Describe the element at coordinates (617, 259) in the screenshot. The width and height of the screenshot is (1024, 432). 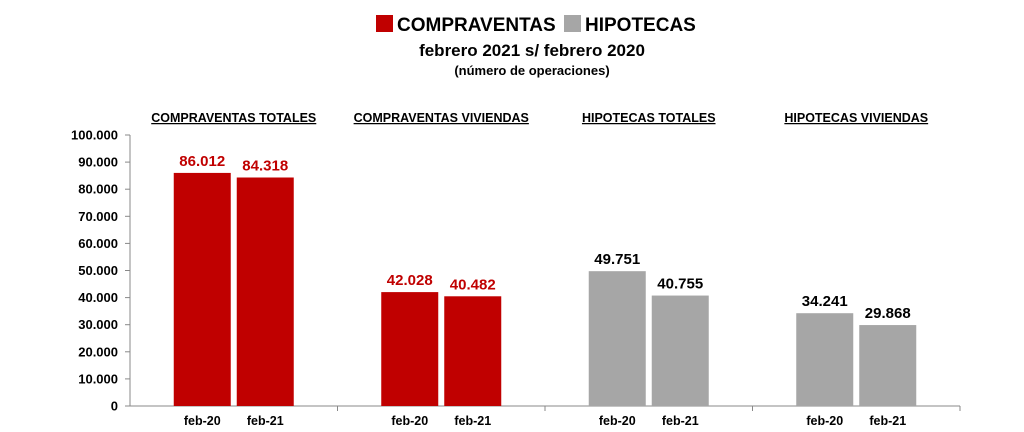
I see `bar-value-label: 49.751` at that location.